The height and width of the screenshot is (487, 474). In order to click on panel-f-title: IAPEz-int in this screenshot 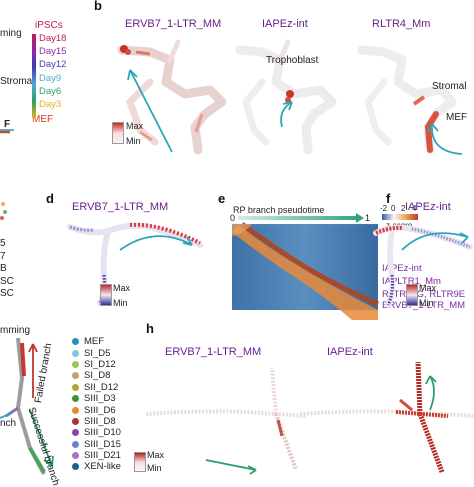, I will do `click(428, 207)`.